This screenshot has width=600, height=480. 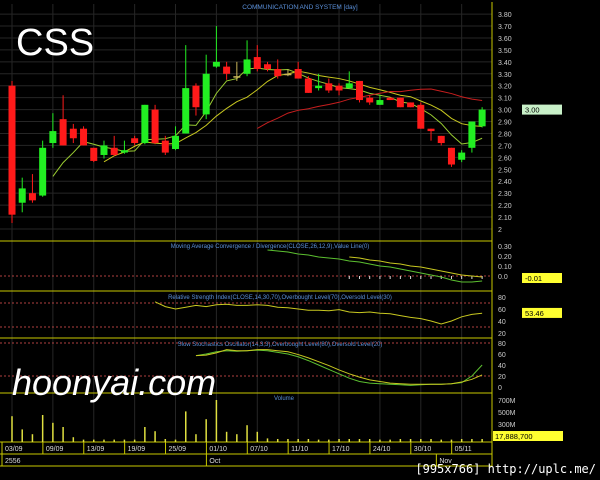 What do you see at coordinates (284, 399) in the screenshot?
I see `volume-title: Volume` at bounding box center [284, 399].